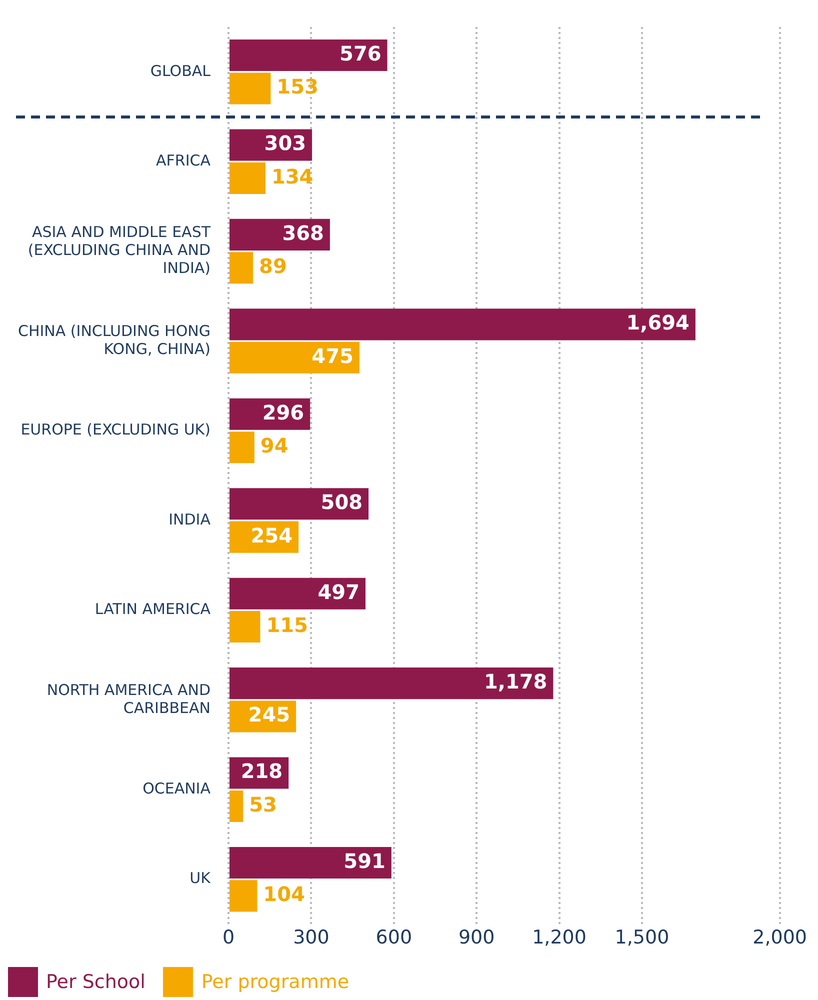 This screenshot has width=818, height=1000. I want to click on legend-label: Per School, so click(96, 982).